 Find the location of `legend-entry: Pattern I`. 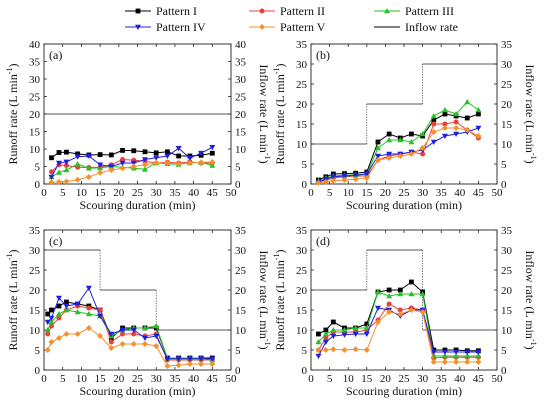

legend-entry: Pattern I is located at coordinates (161, 11).